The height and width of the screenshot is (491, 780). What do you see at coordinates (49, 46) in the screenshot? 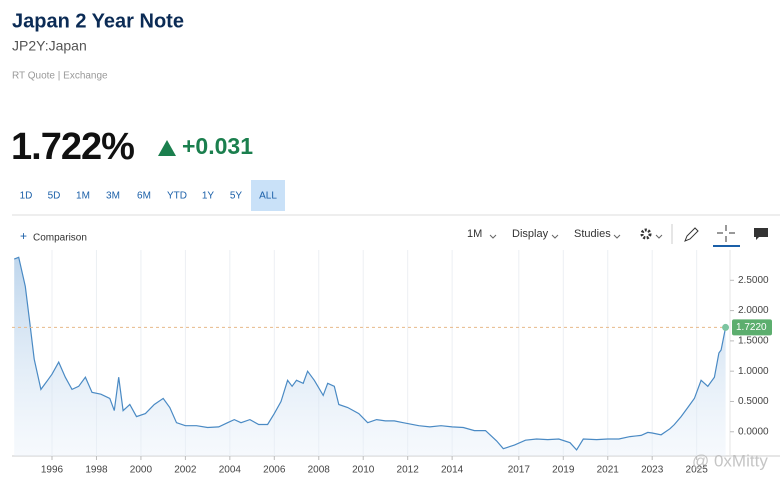
I see `symbol: JP2Y:Japan` at bounding box center [49, 46].